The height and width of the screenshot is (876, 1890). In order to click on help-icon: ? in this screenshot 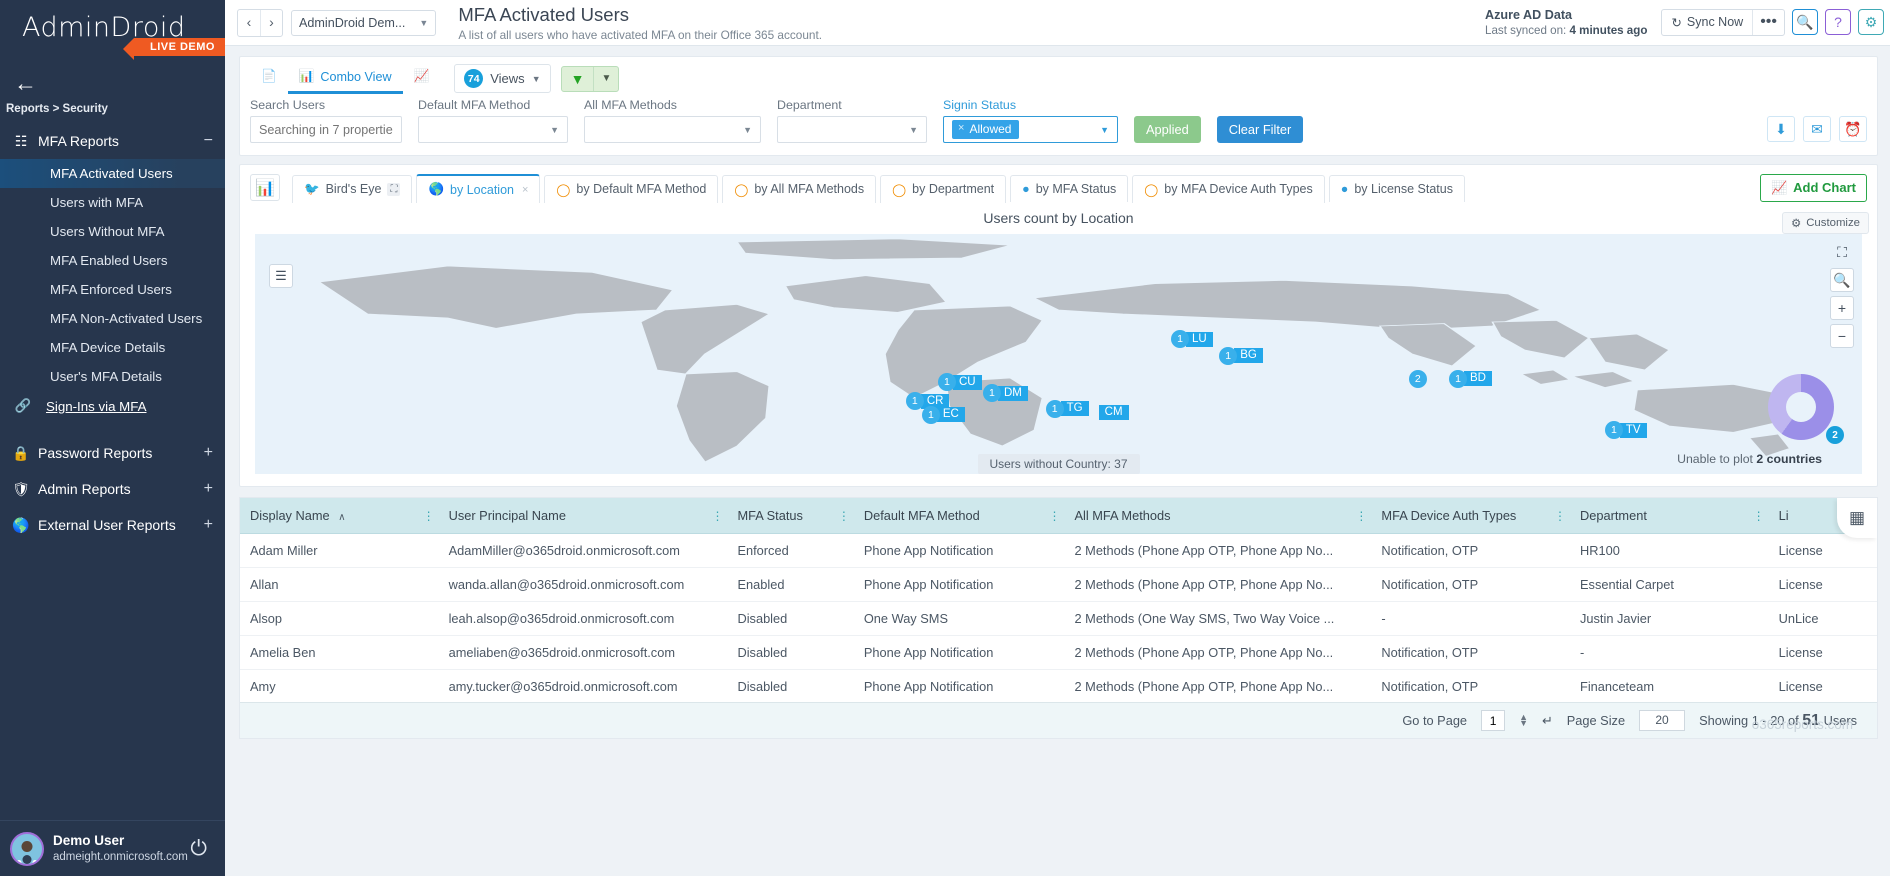, I will do `click(1838, 22)`.